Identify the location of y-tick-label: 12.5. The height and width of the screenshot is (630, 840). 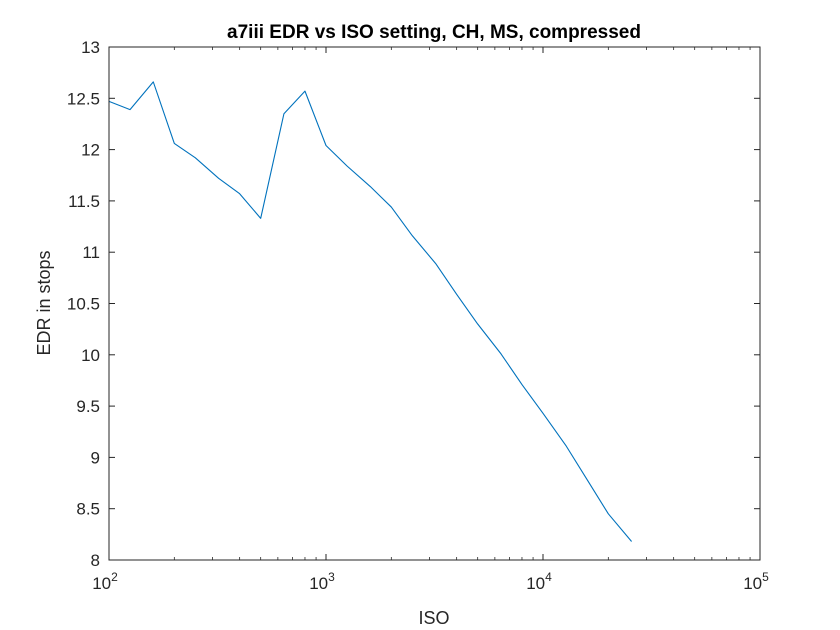
(83, 98).